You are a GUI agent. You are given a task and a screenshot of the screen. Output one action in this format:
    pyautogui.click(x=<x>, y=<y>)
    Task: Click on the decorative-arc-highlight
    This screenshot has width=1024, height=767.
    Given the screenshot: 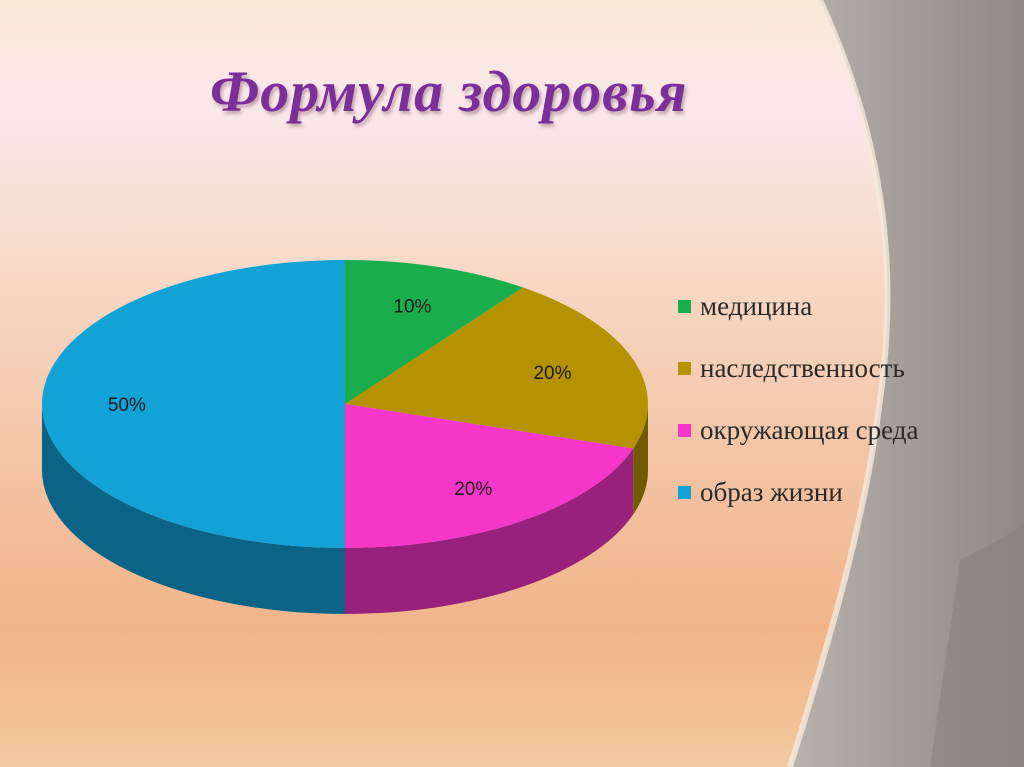 What is the action you would take?
    pyautogui.click(x=839, y=383)
    